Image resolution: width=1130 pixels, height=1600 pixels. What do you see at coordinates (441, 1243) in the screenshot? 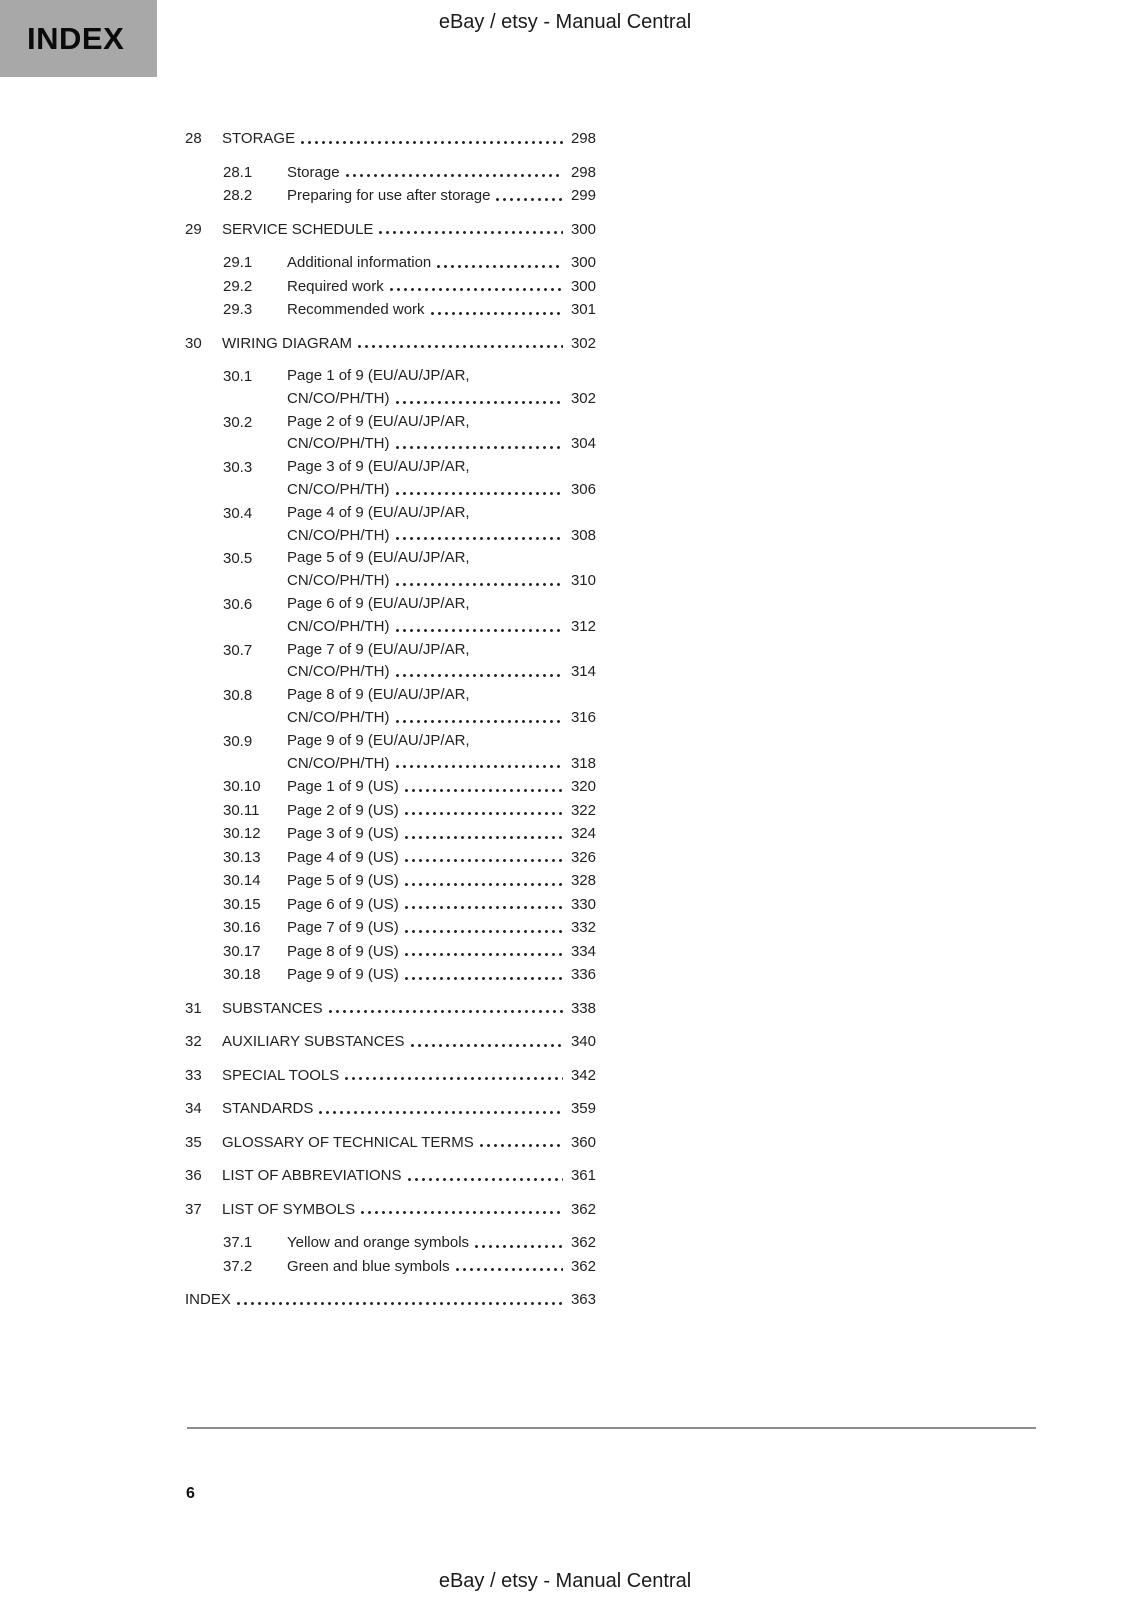
I see `toc-entry-body: Yellow and orange symbols 362` at bounding box center [441, 1243].